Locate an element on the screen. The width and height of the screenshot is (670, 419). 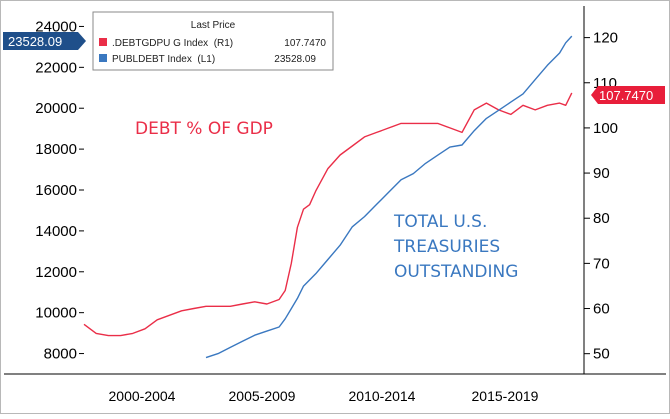
legend-label-publdebt: PUBLDEBT Index (L1) is located at coordinates (163, 59).